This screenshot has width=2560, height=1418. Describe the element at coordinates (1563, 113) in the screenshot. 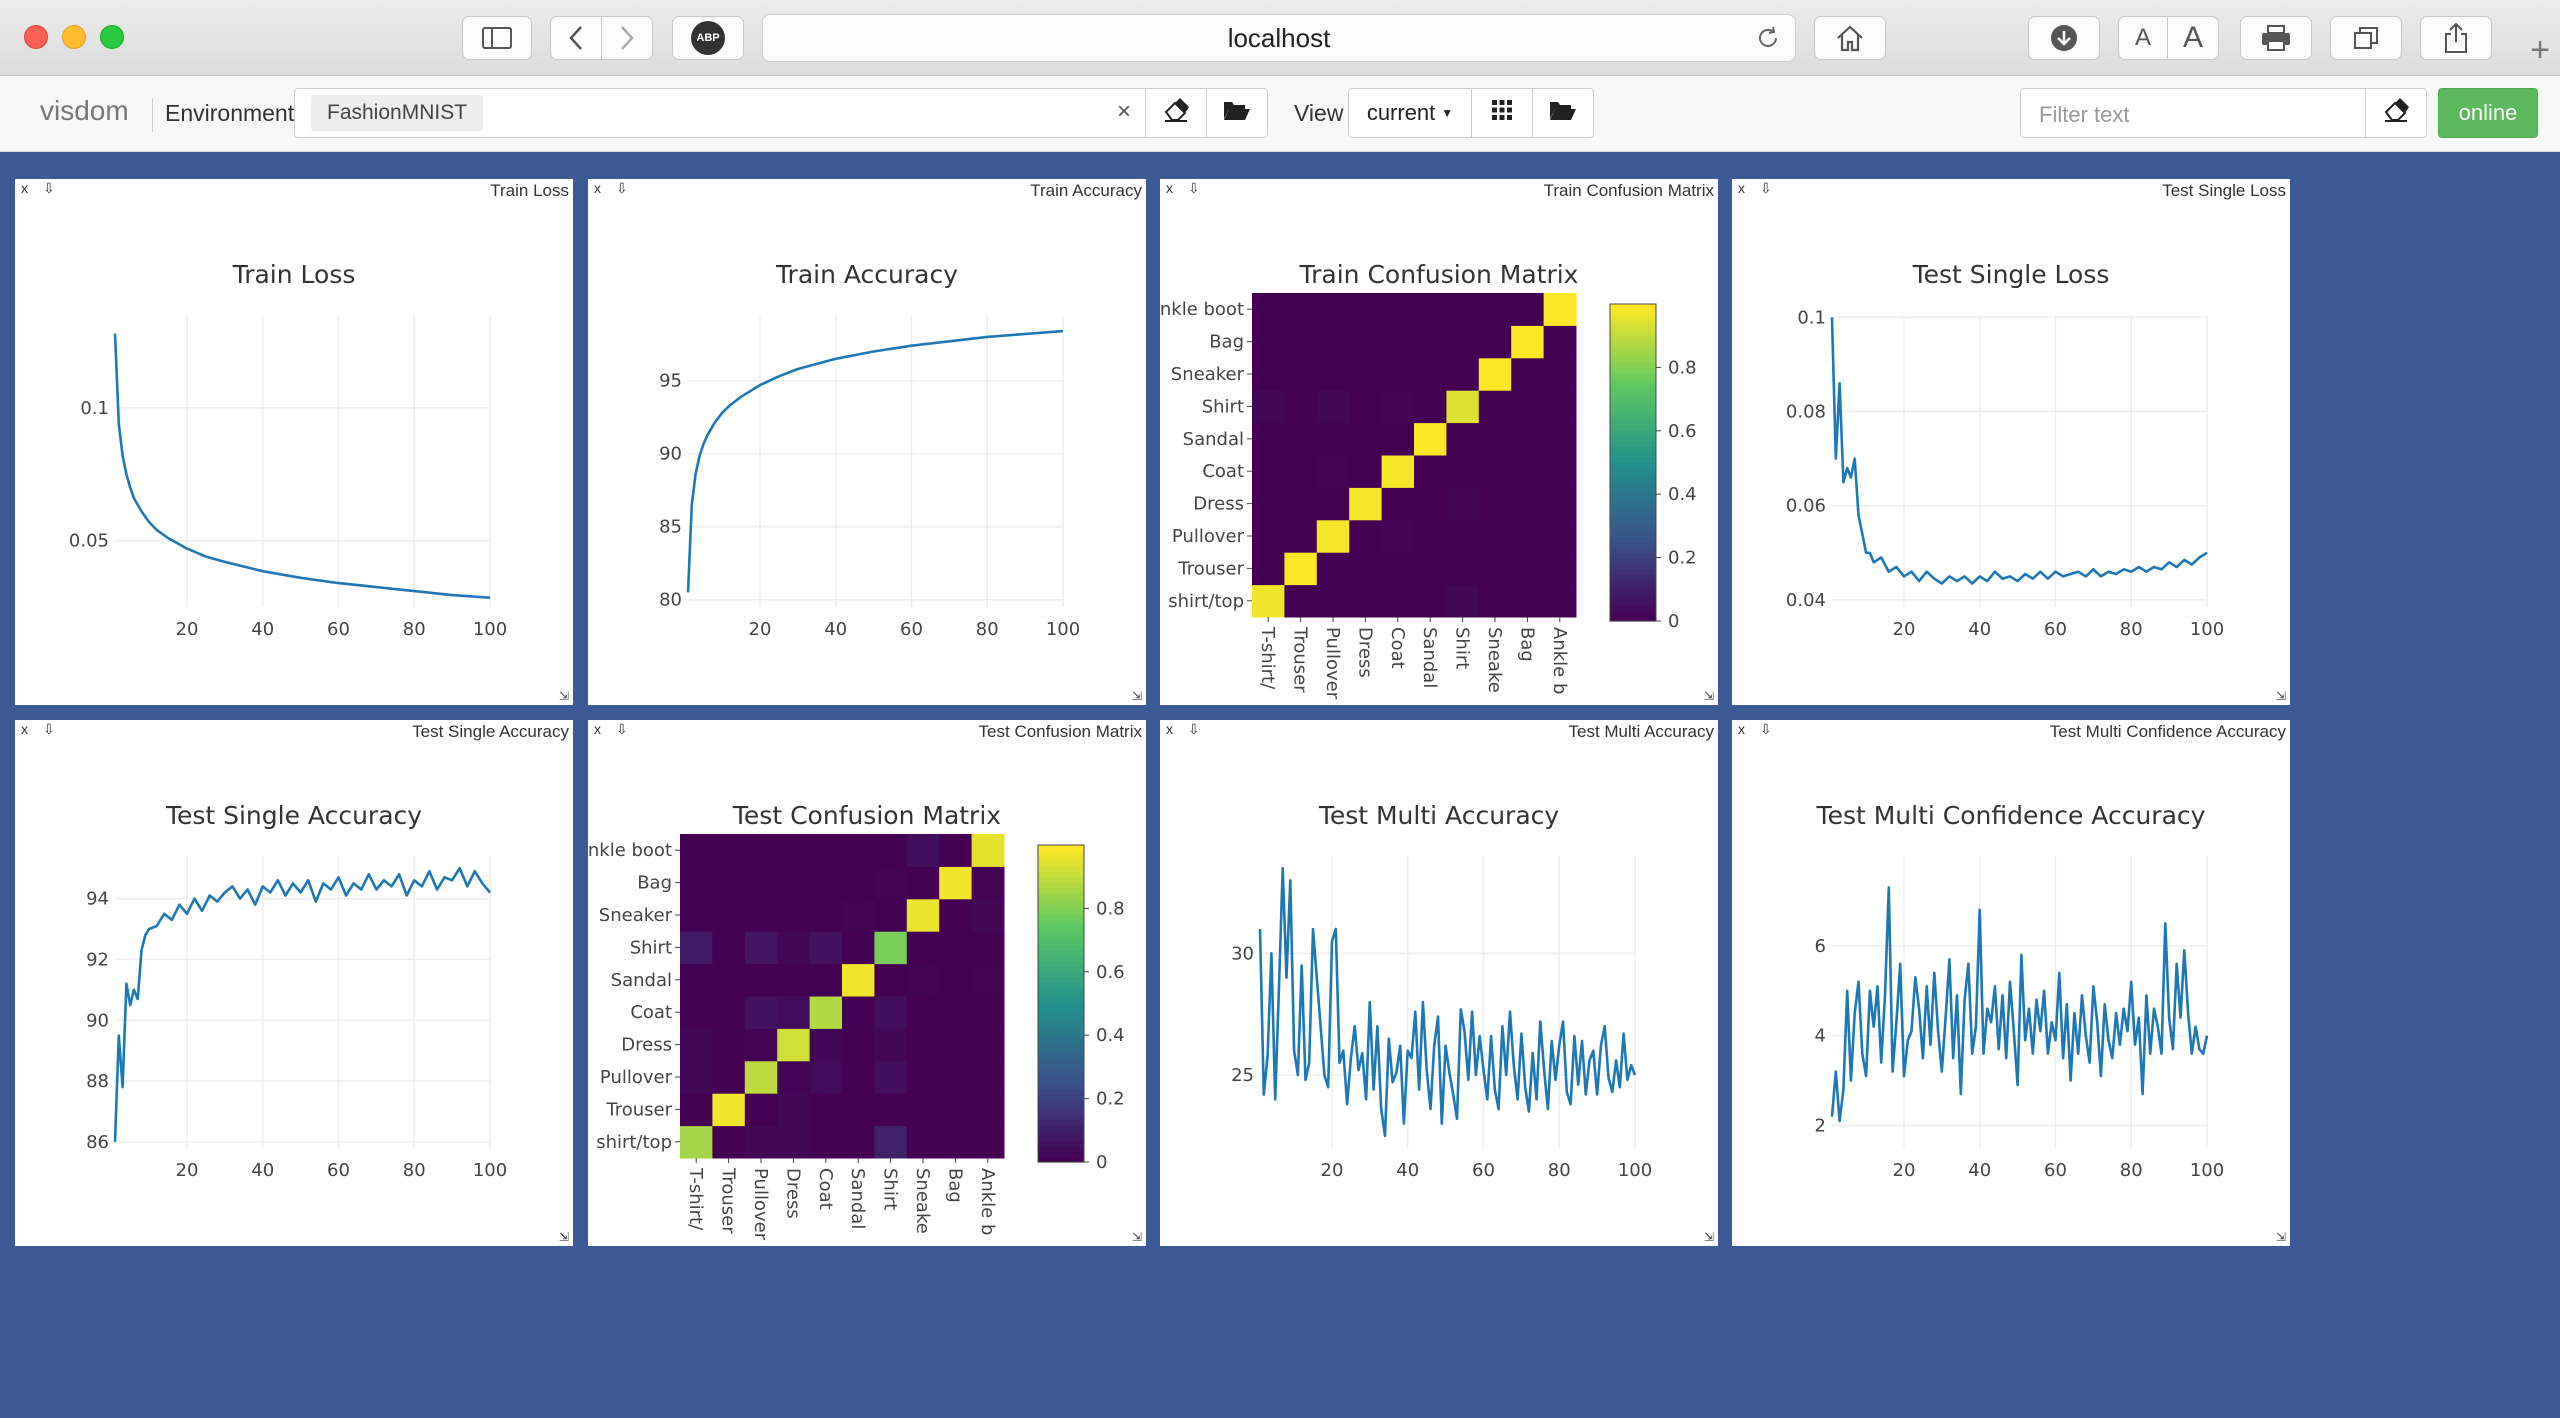

I see `manage-view-button` at that location.